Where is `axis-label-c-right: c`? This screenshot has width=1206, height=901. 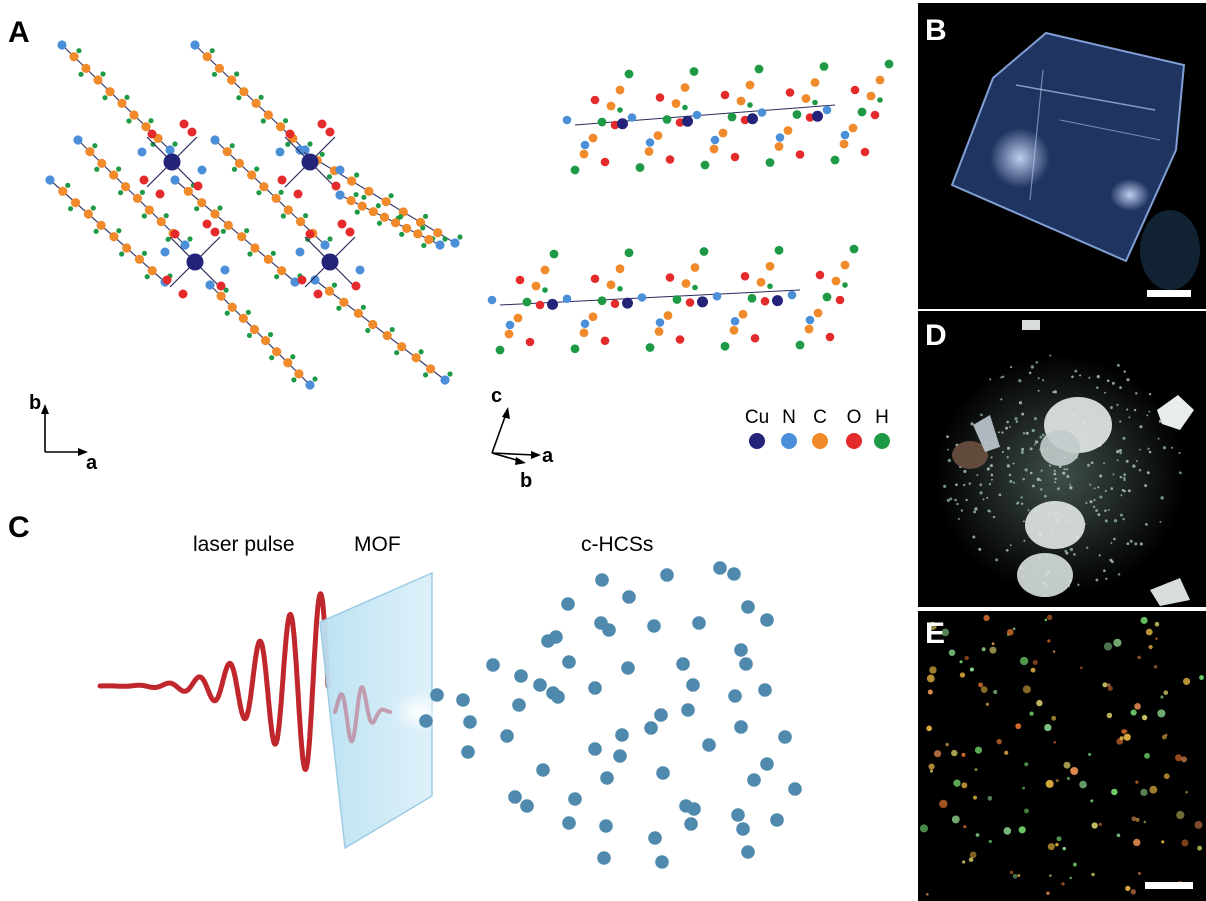 axis-label-c-right: c is located at coordinates (496, 396).